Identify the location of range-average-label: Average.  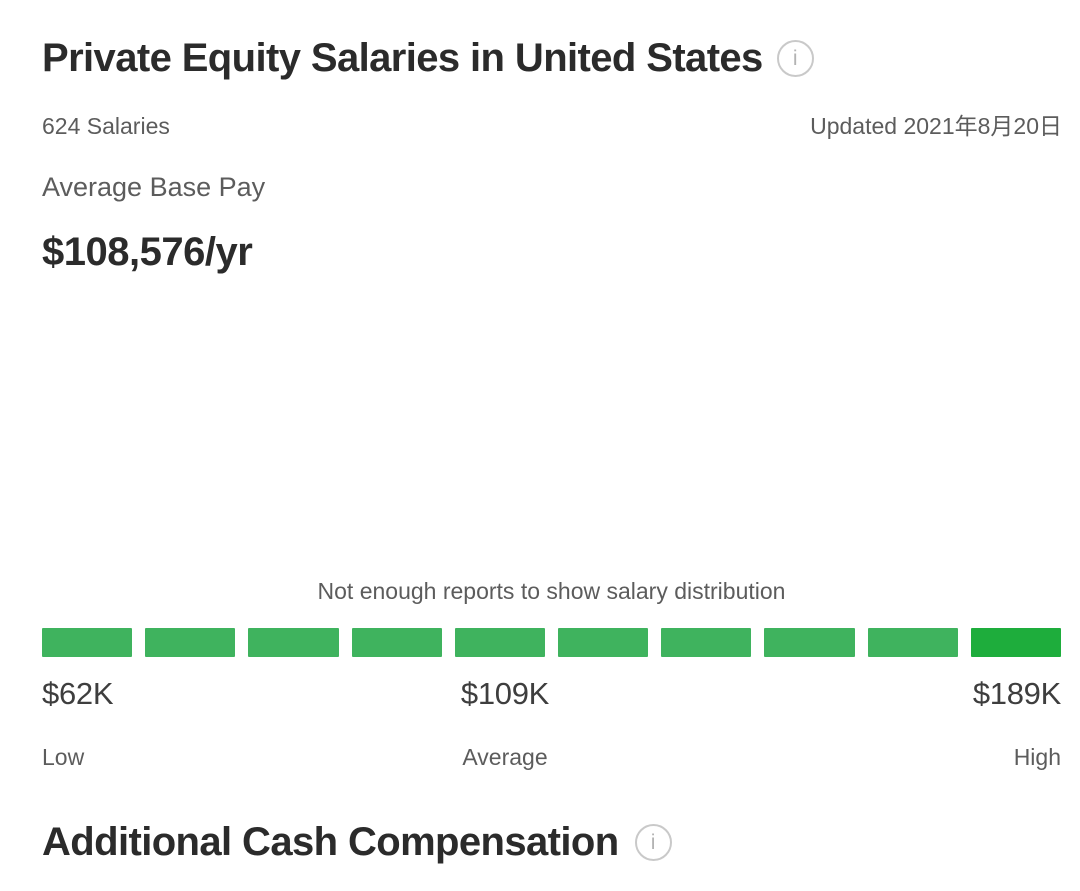
(505, 757).